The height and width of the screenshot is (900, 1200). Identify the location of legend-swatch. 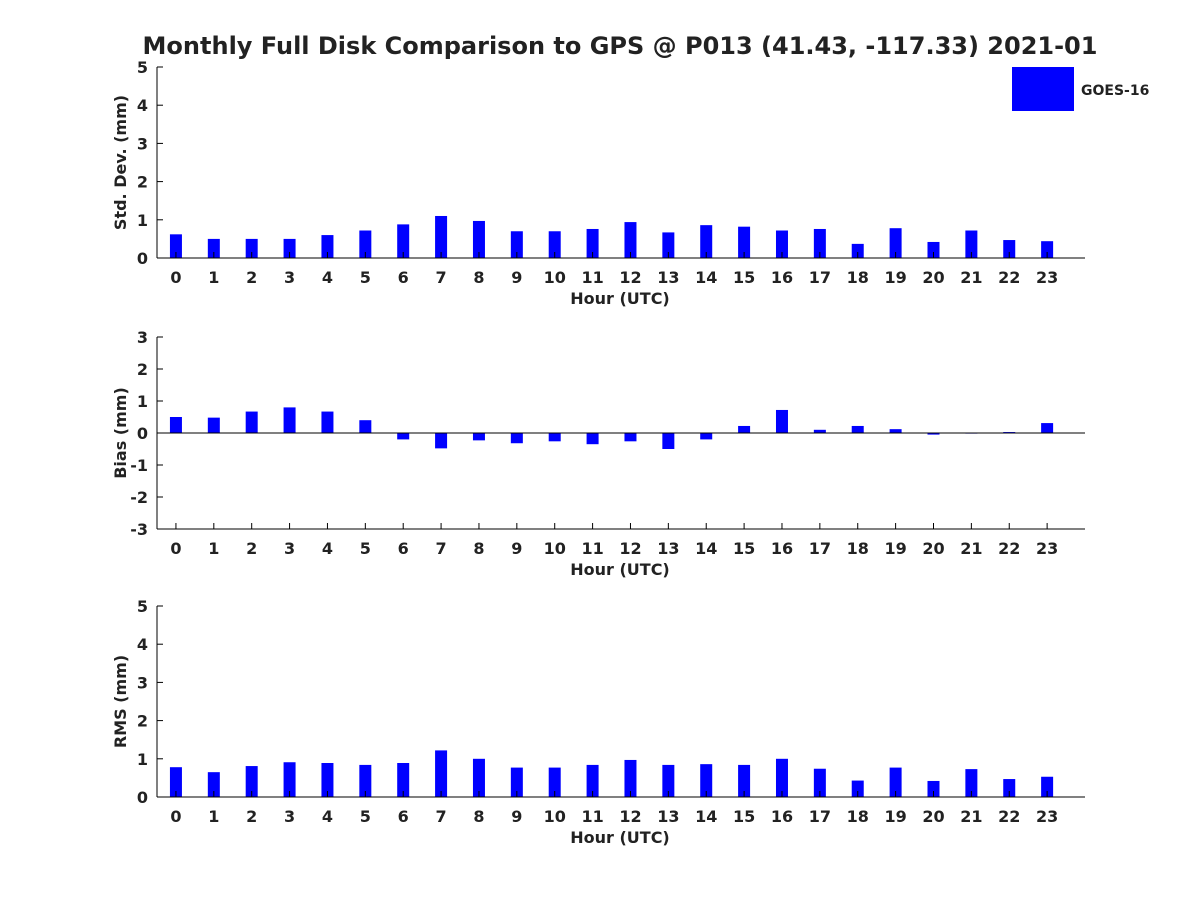
(1043, 89).